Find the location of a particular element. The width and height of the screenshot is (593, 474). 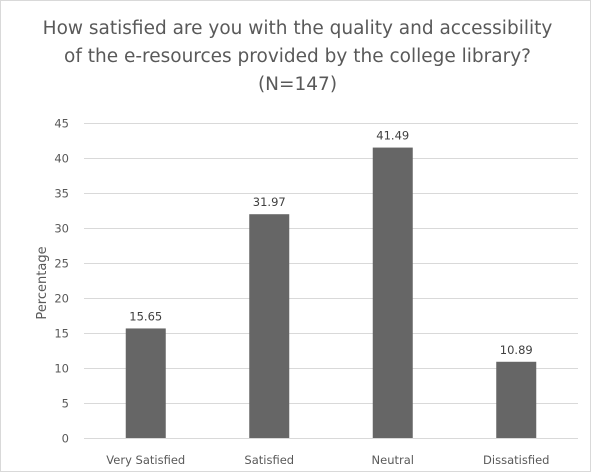

y-tick-label: 35 is located at coordinates (61, 194).